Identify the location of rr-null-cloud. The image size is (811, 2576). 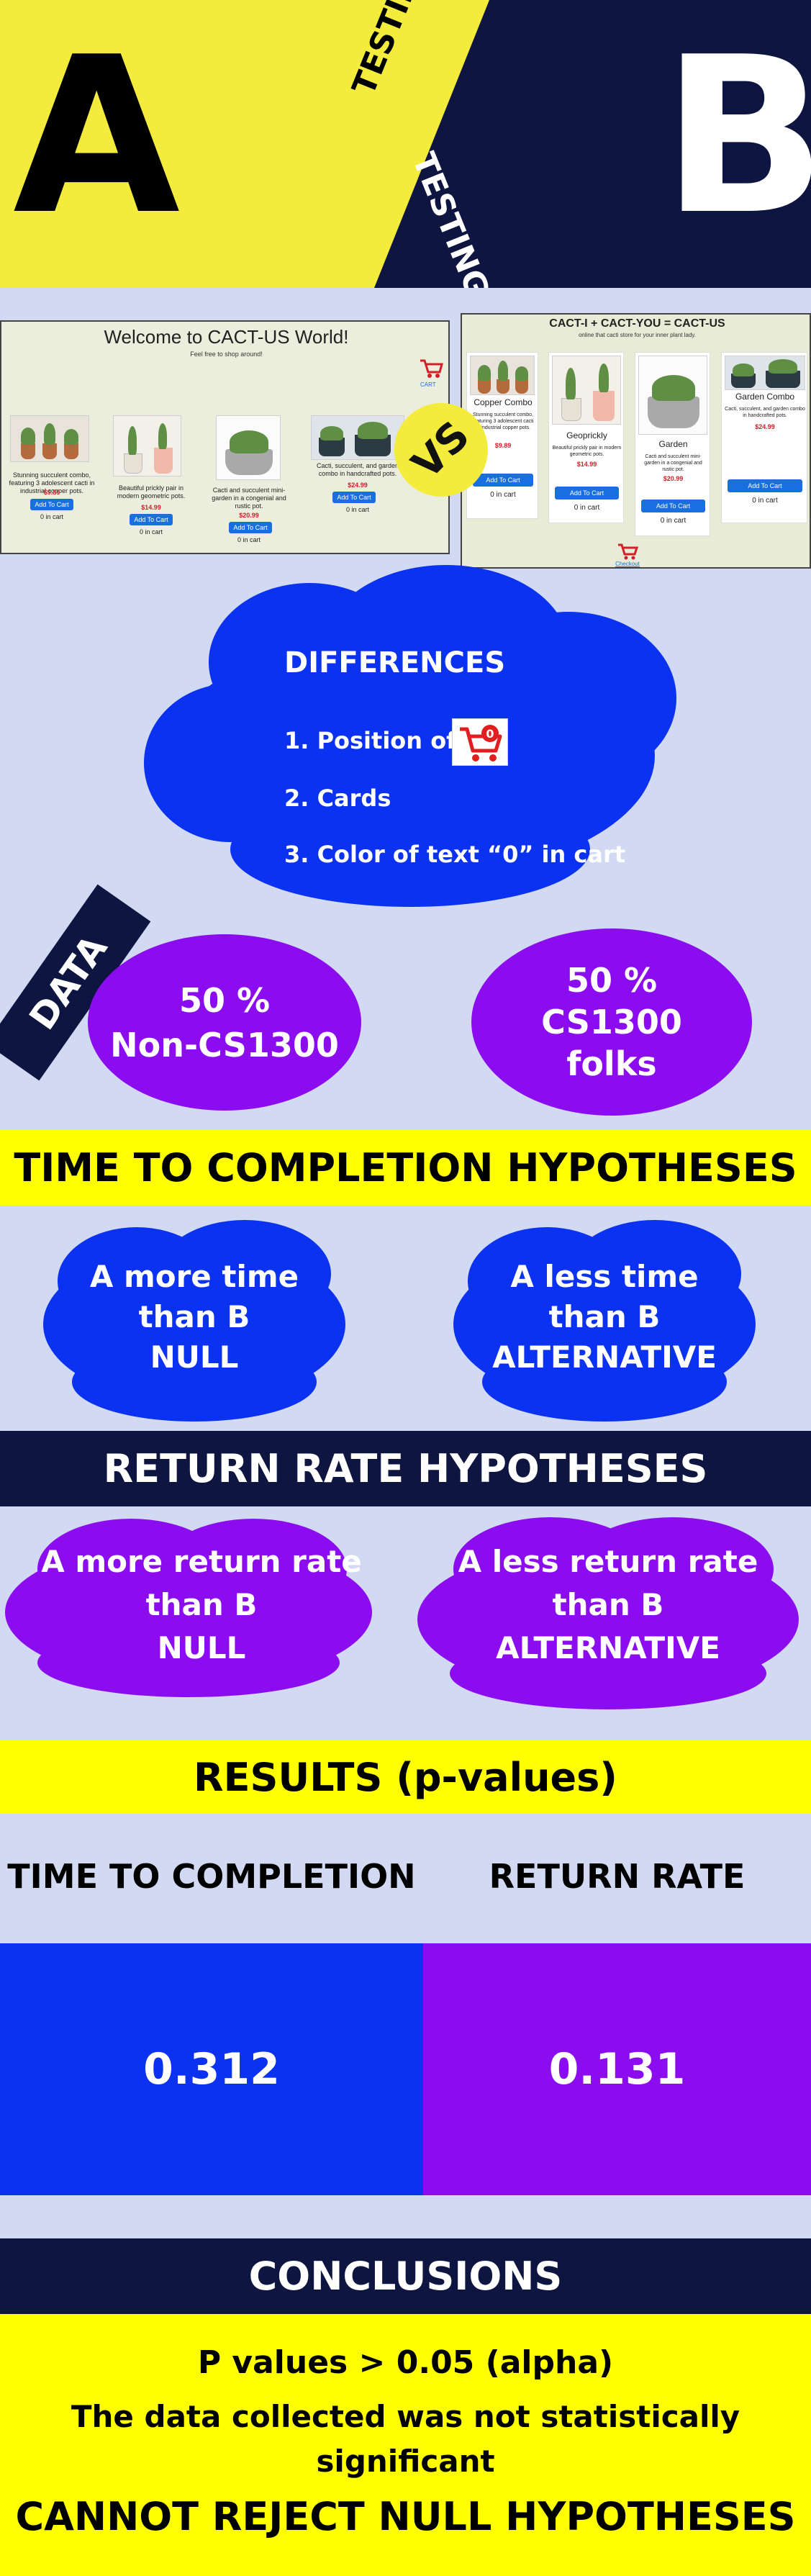
(188, 1608).